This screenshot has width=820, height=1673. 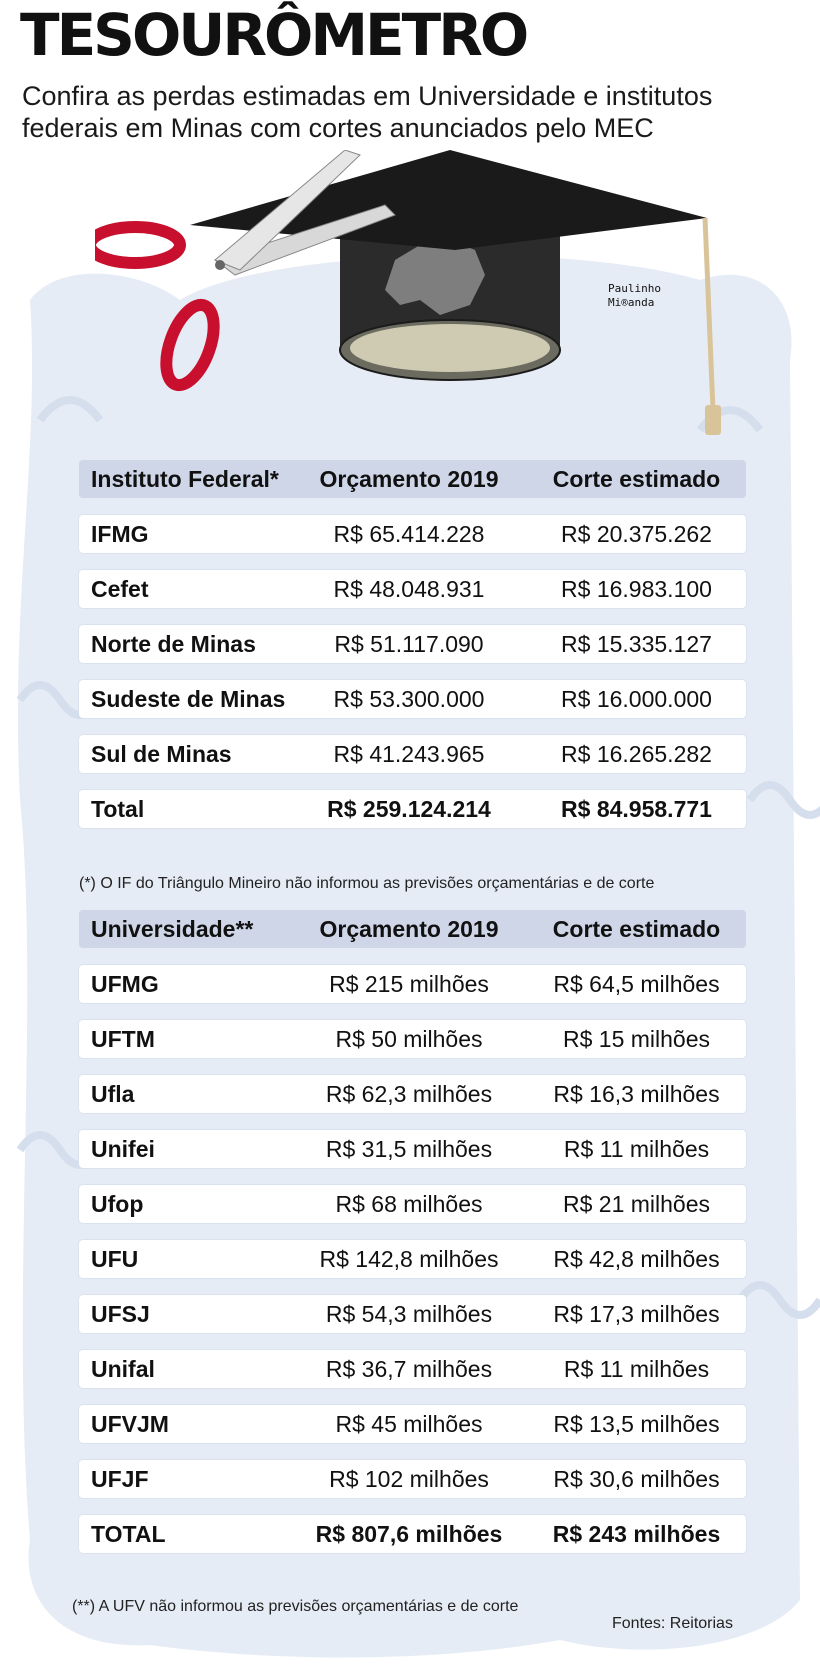 I want to click on table-row: Unifal R$ 36,7 milhões R$ 11 milhões, so click(x=412, y=1369).